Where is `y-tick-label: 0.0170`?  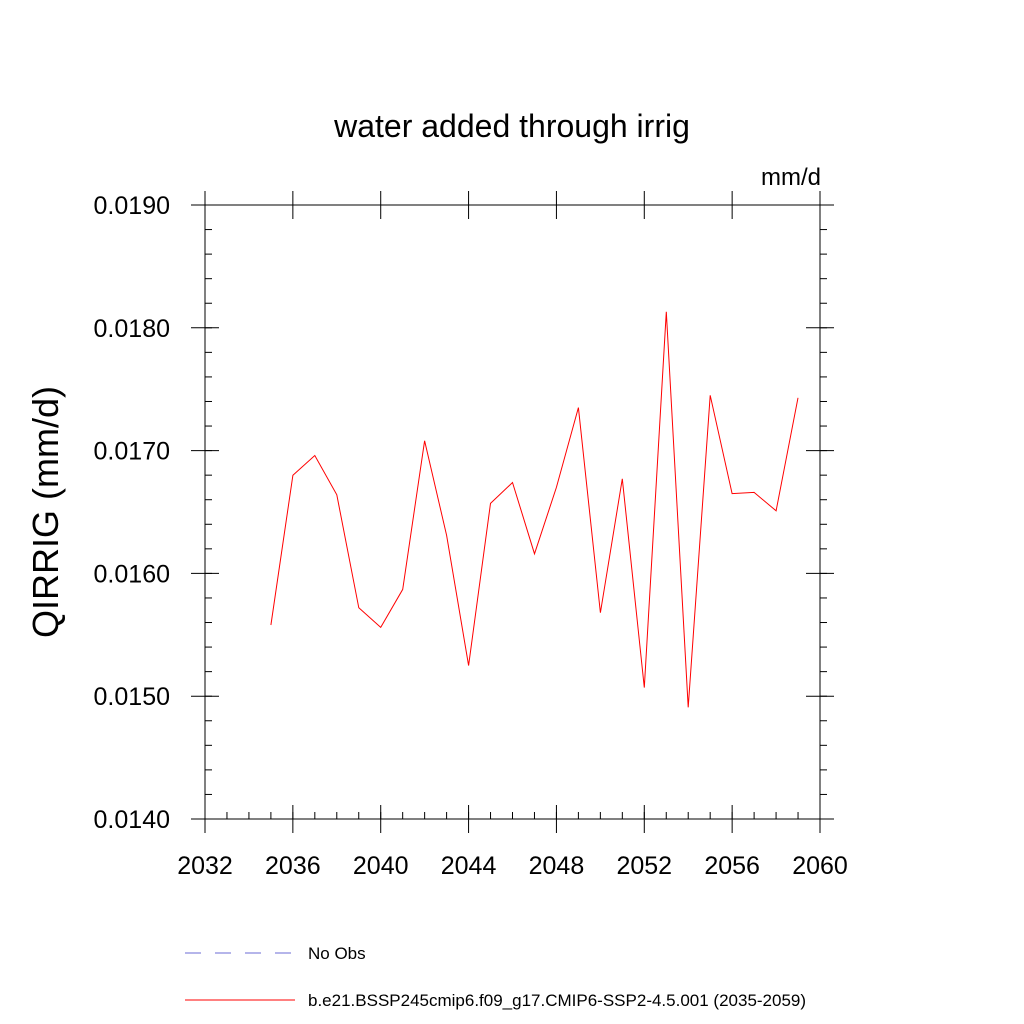 y-tick-label: 0.0170 is located at coordinates (132, 452).